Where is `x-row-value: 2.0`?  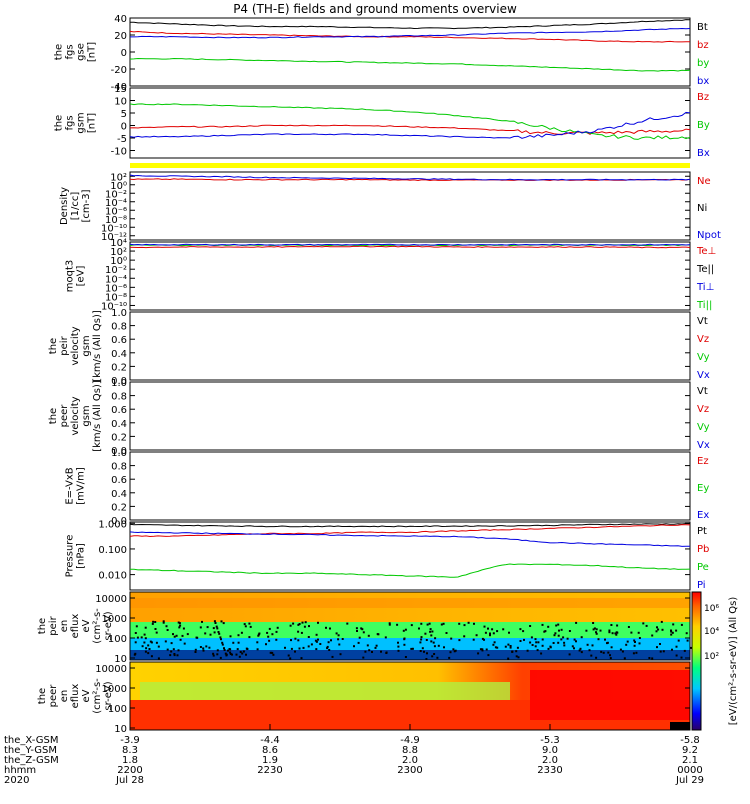
x-row-value: 2.0 is located at coordinates (550, 760).